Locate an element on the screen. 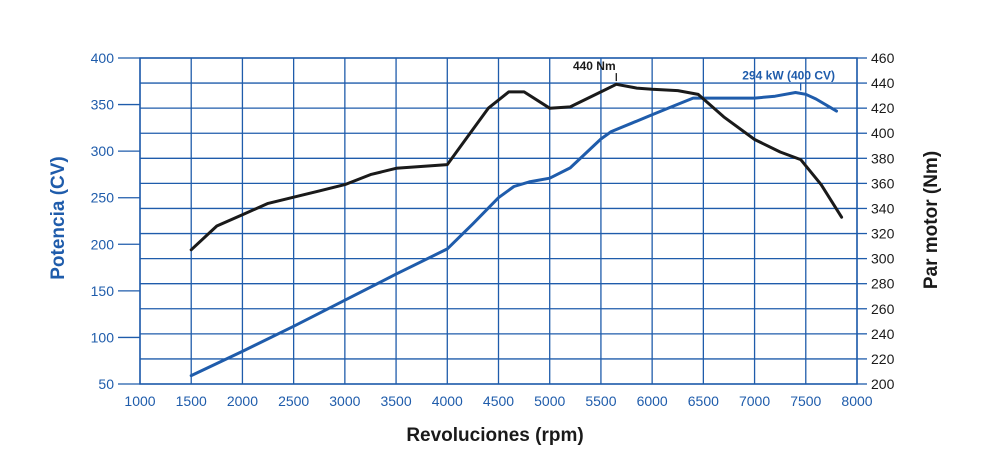  x-tick-label: 2500 is located at coordinates (293, 401).